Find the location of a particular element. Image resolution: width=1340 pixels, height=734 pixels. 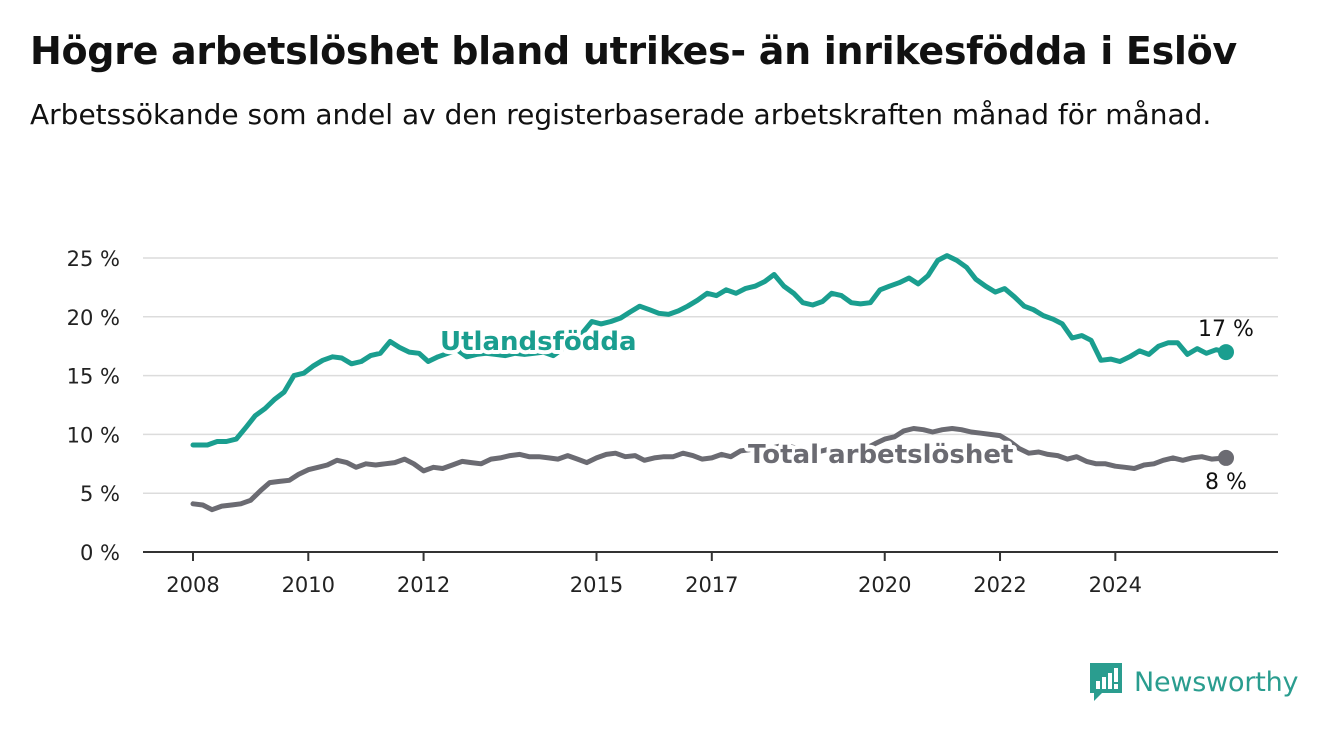

series-name-label-1: Total arbetslöshet is located at coordinates (880, 455).